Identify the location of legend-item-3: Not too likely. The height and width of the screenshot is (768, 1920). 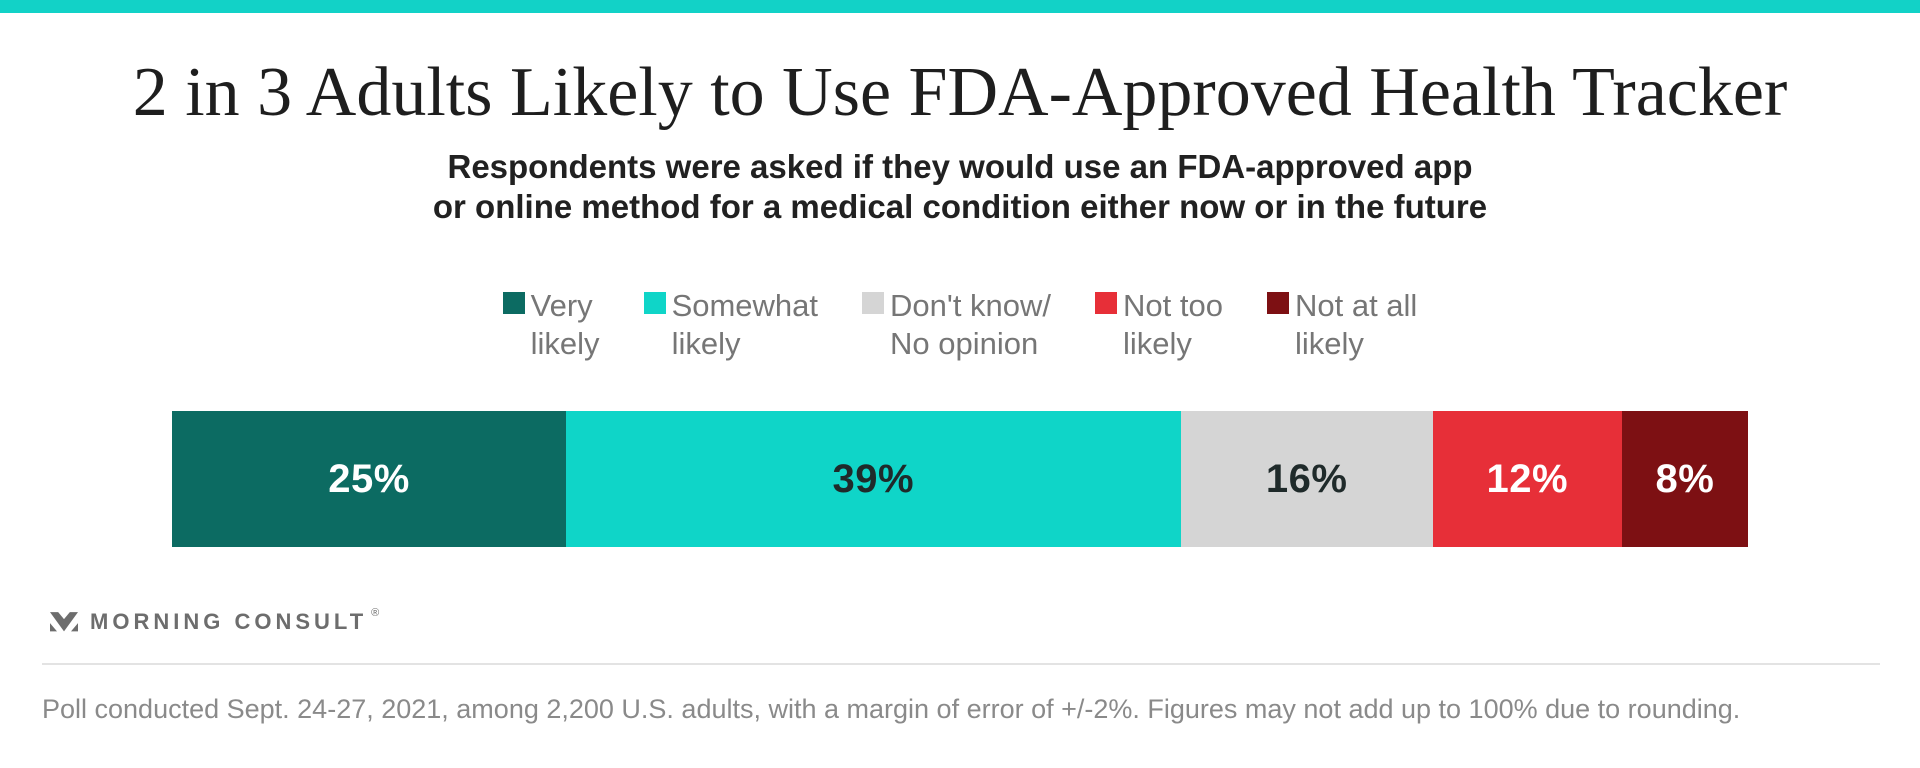
(1159, 325).